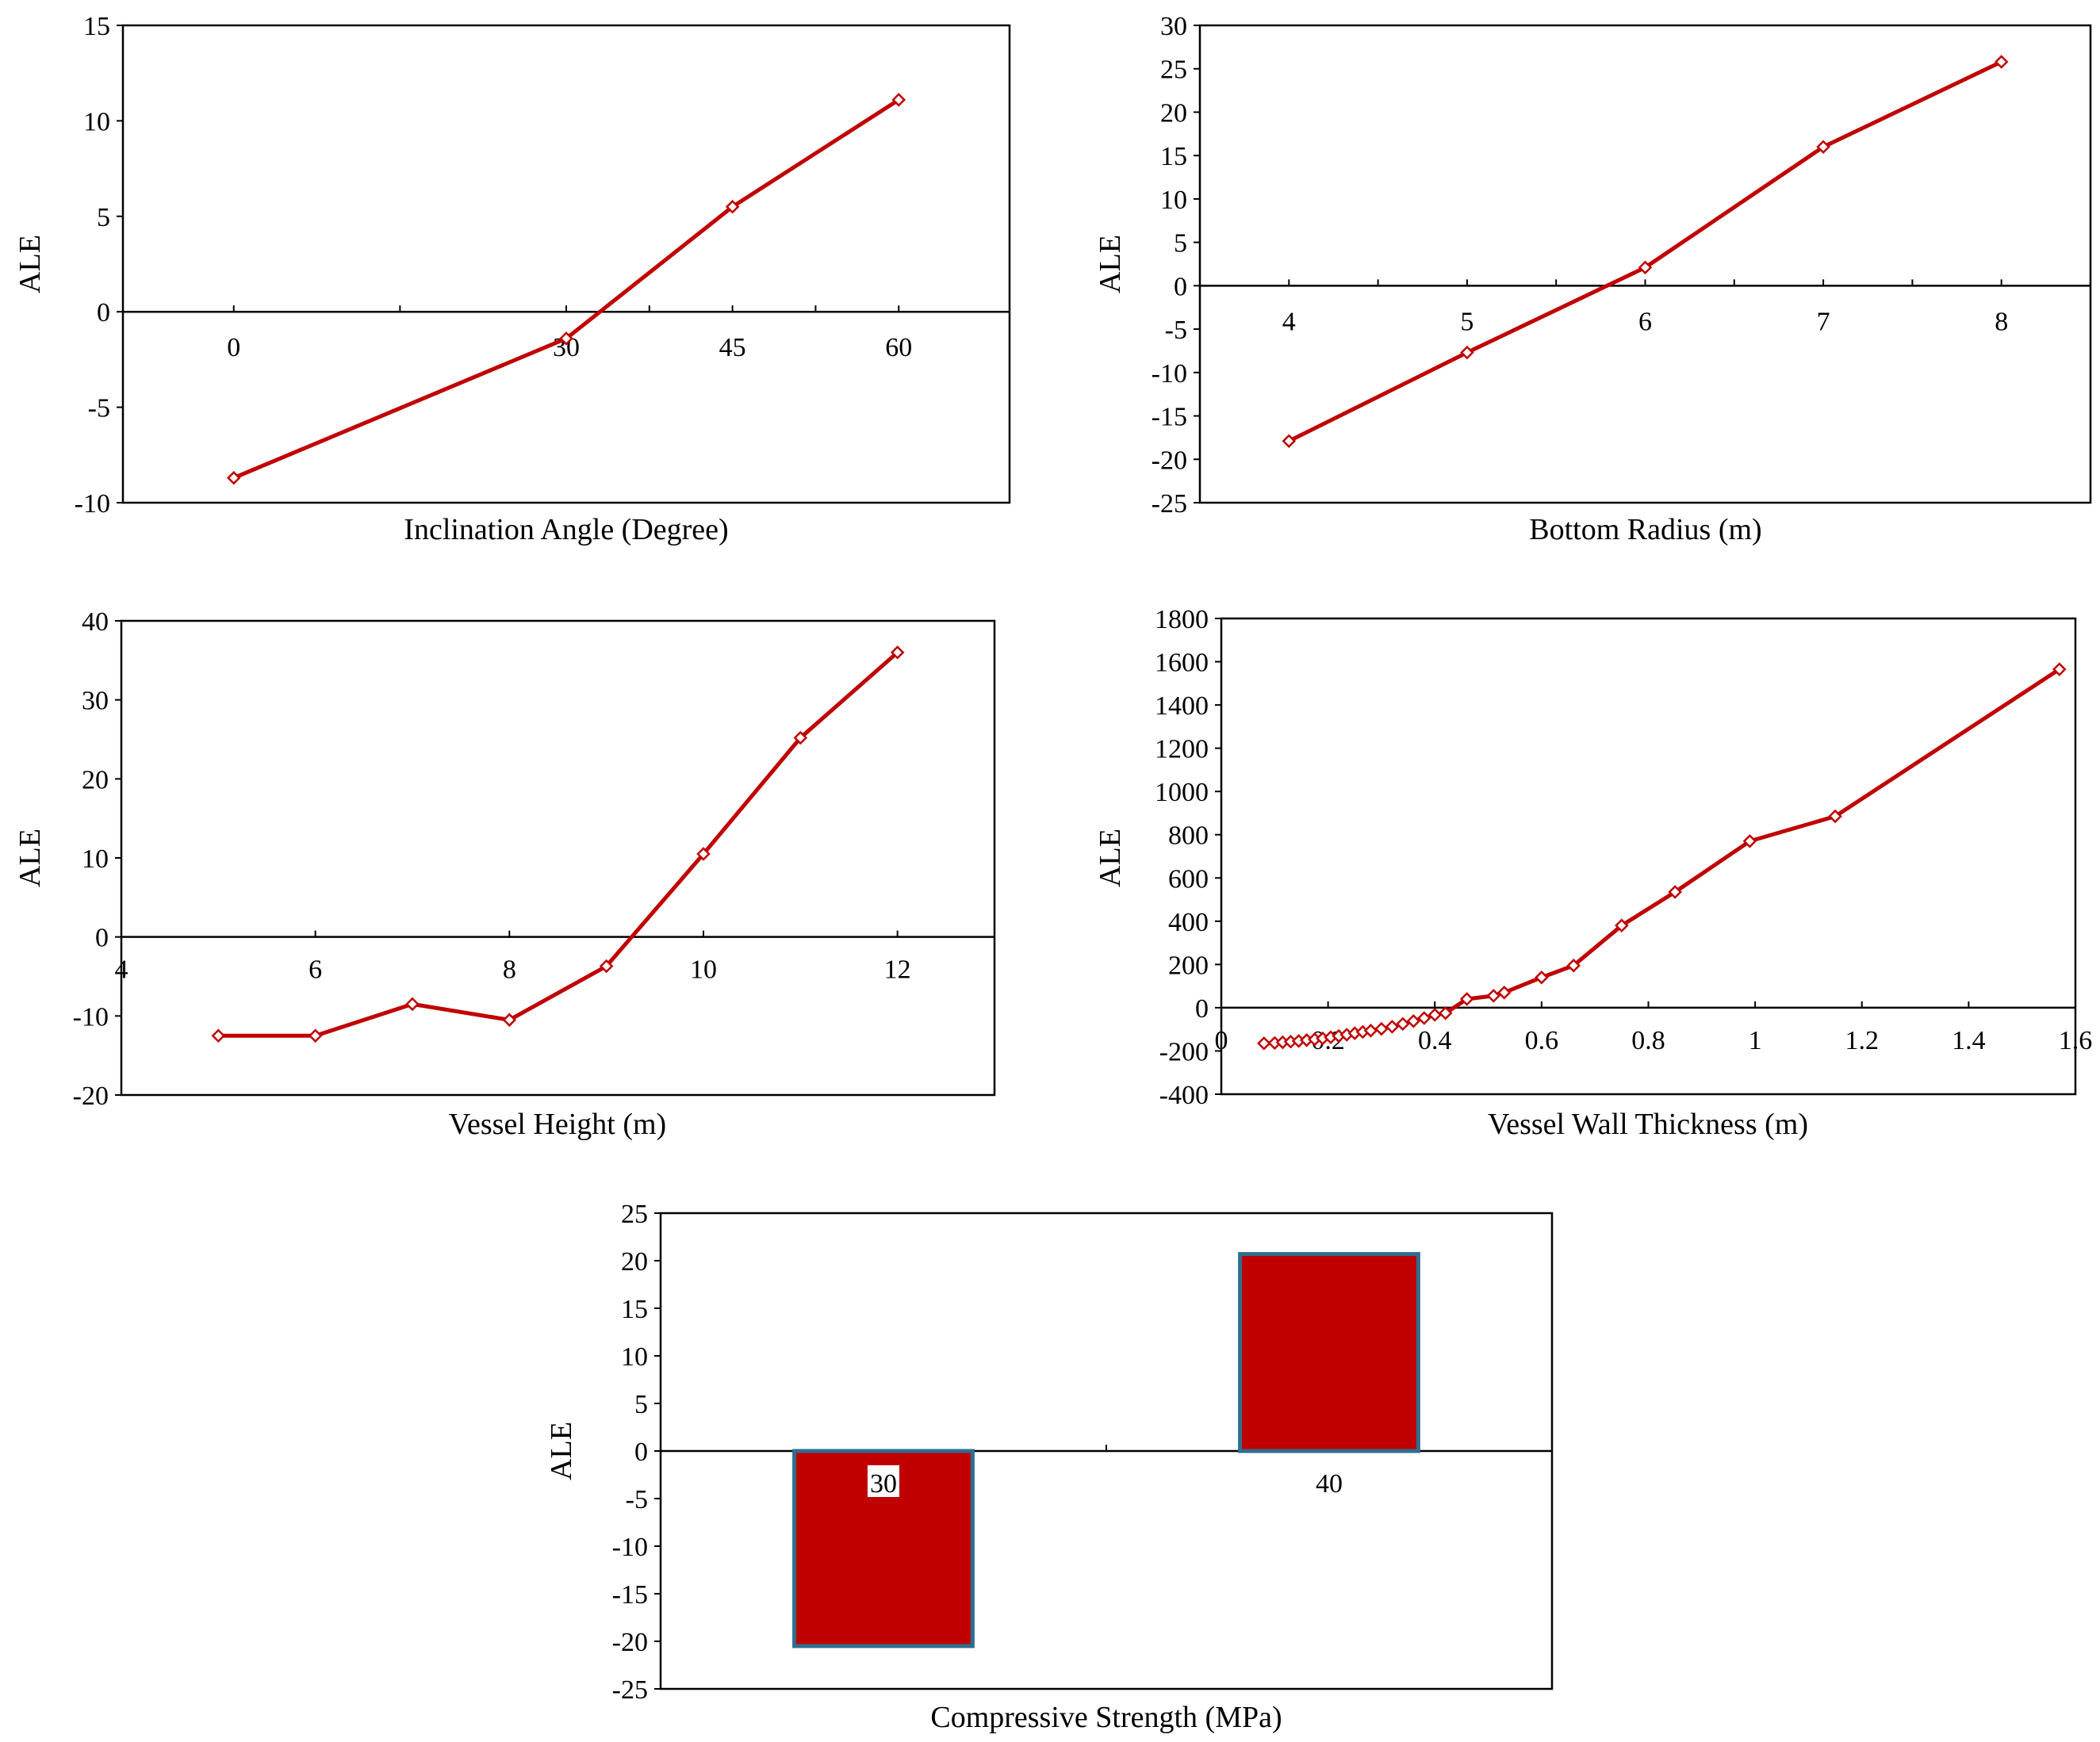  What do you see at coordinates (1435, 1040) in the screenshot?
I see `x-tick-label: 0.4` at bounding box center [1435, 1040].